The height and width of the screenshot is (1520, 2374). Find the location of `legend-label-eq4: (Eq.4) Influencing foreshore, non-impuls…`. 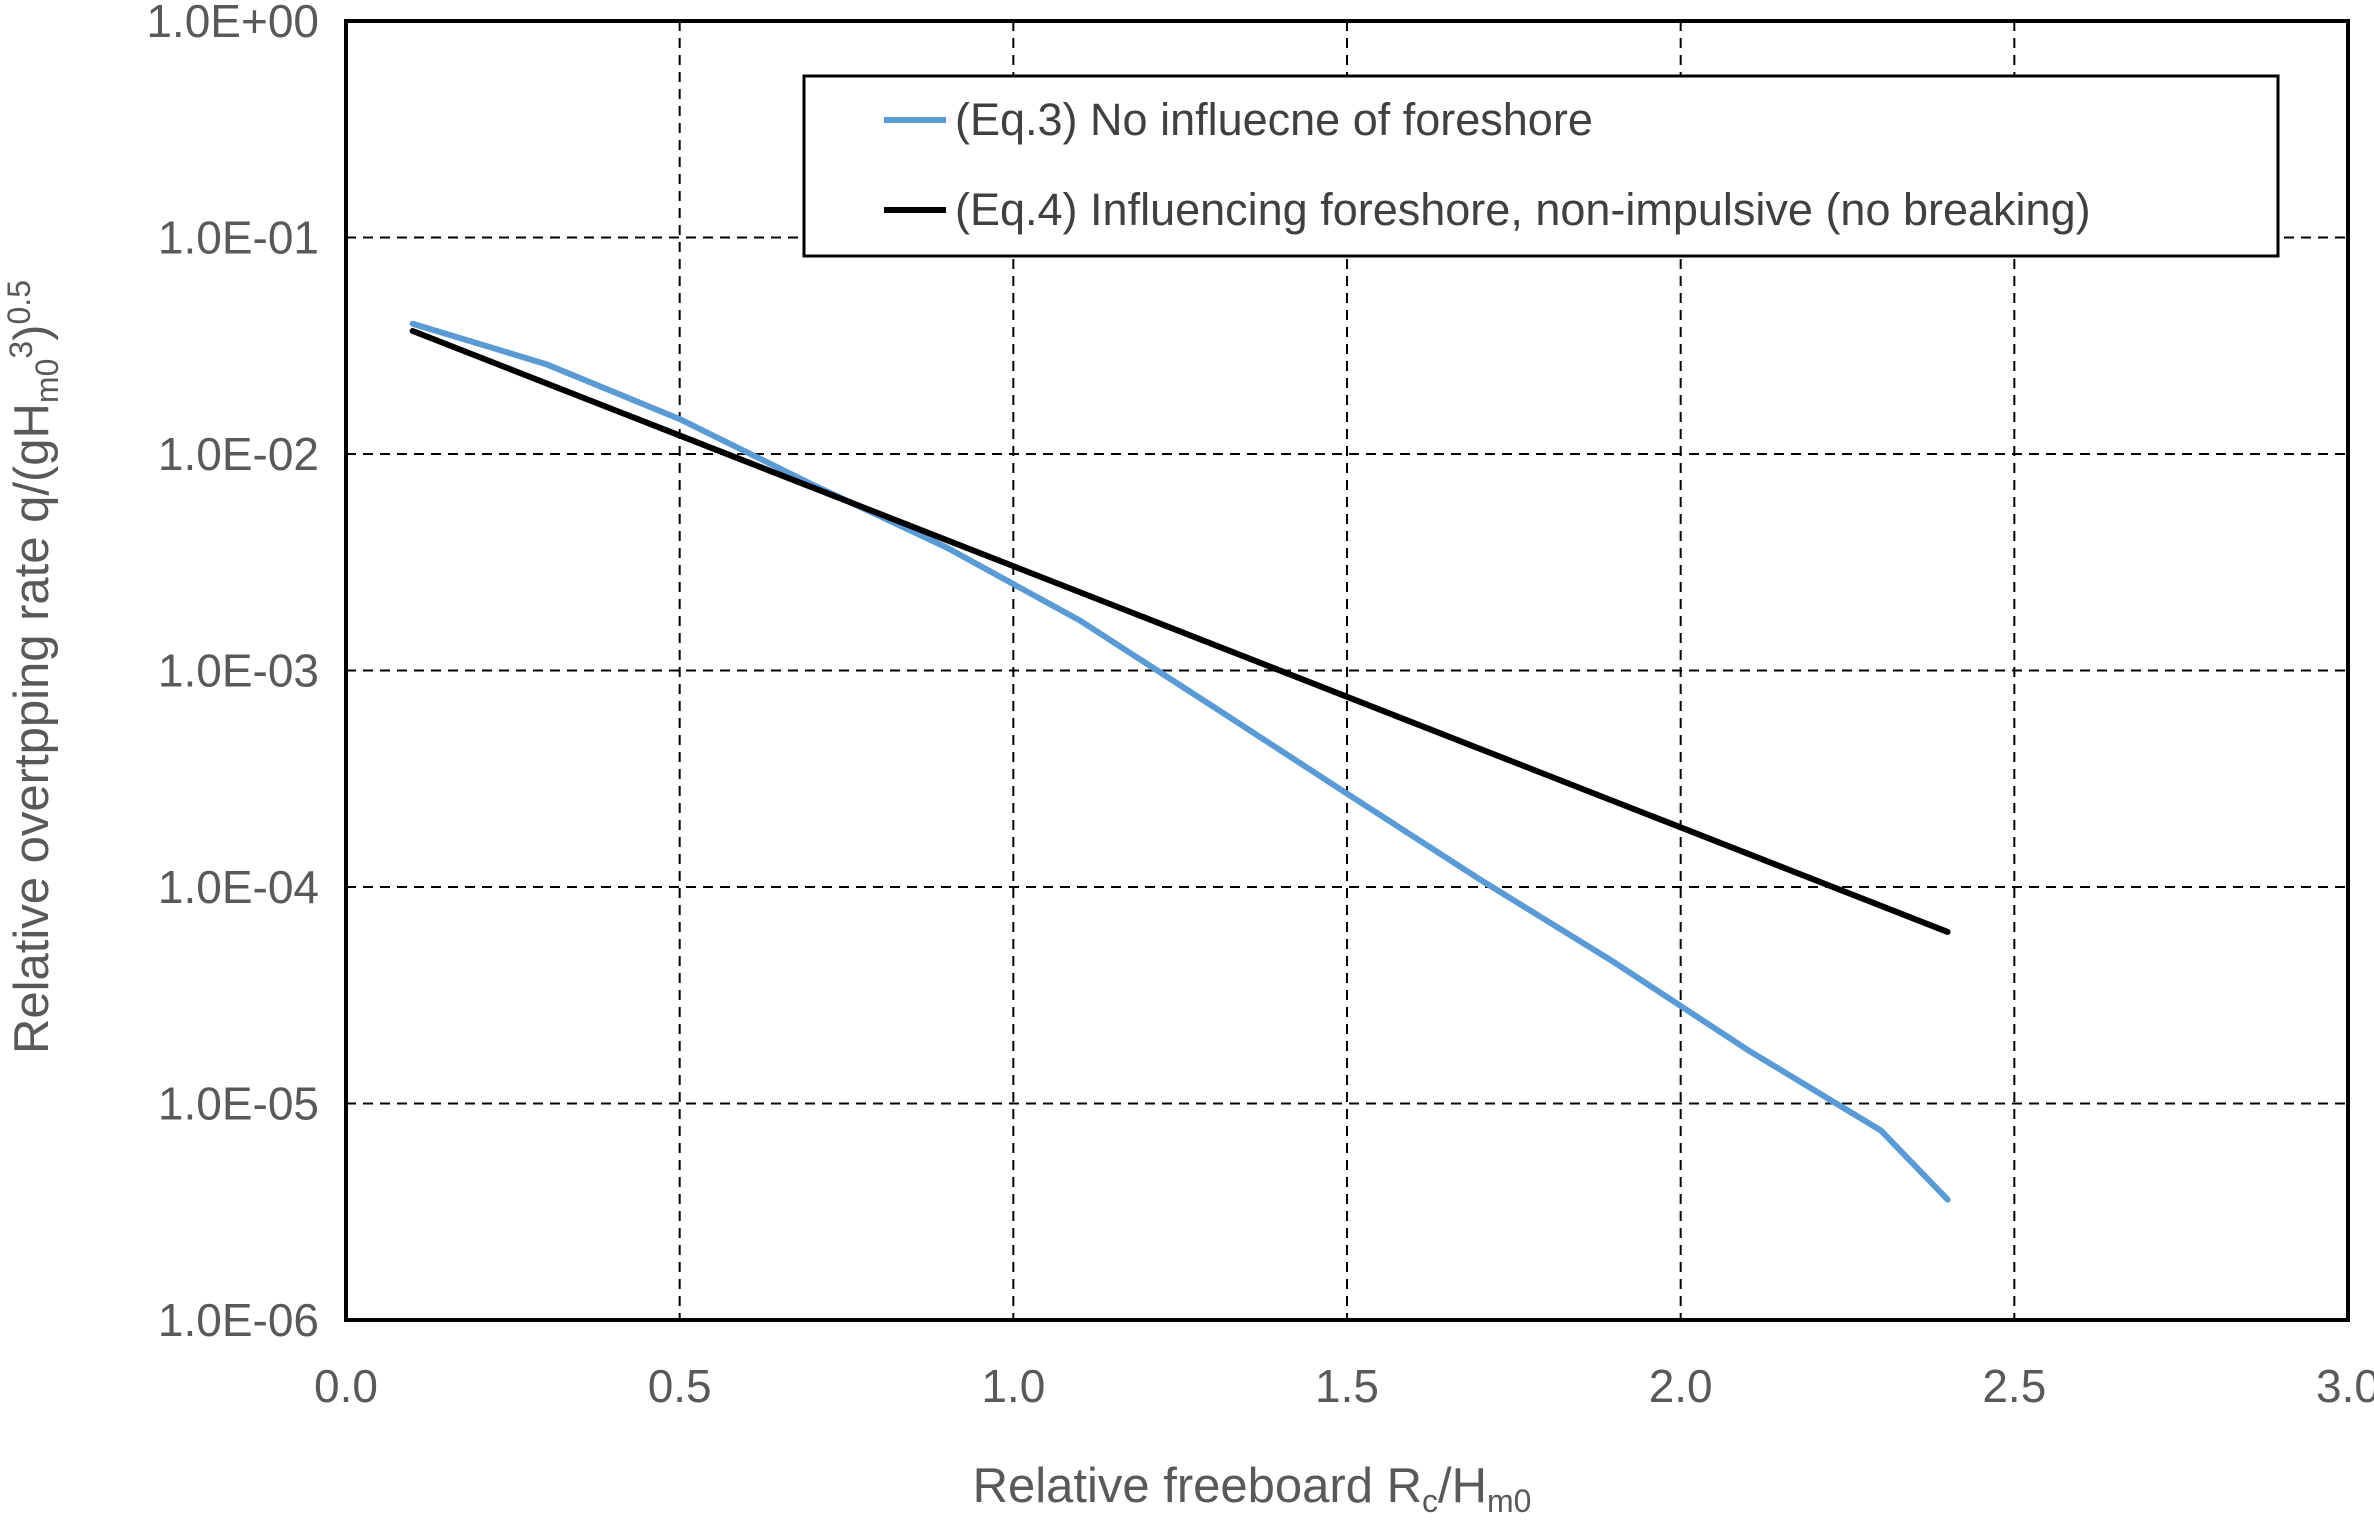

legend-label-eq4: (Eq.4) Influencing foreshore, non-impuls… is located at coordinates (1523, 209).